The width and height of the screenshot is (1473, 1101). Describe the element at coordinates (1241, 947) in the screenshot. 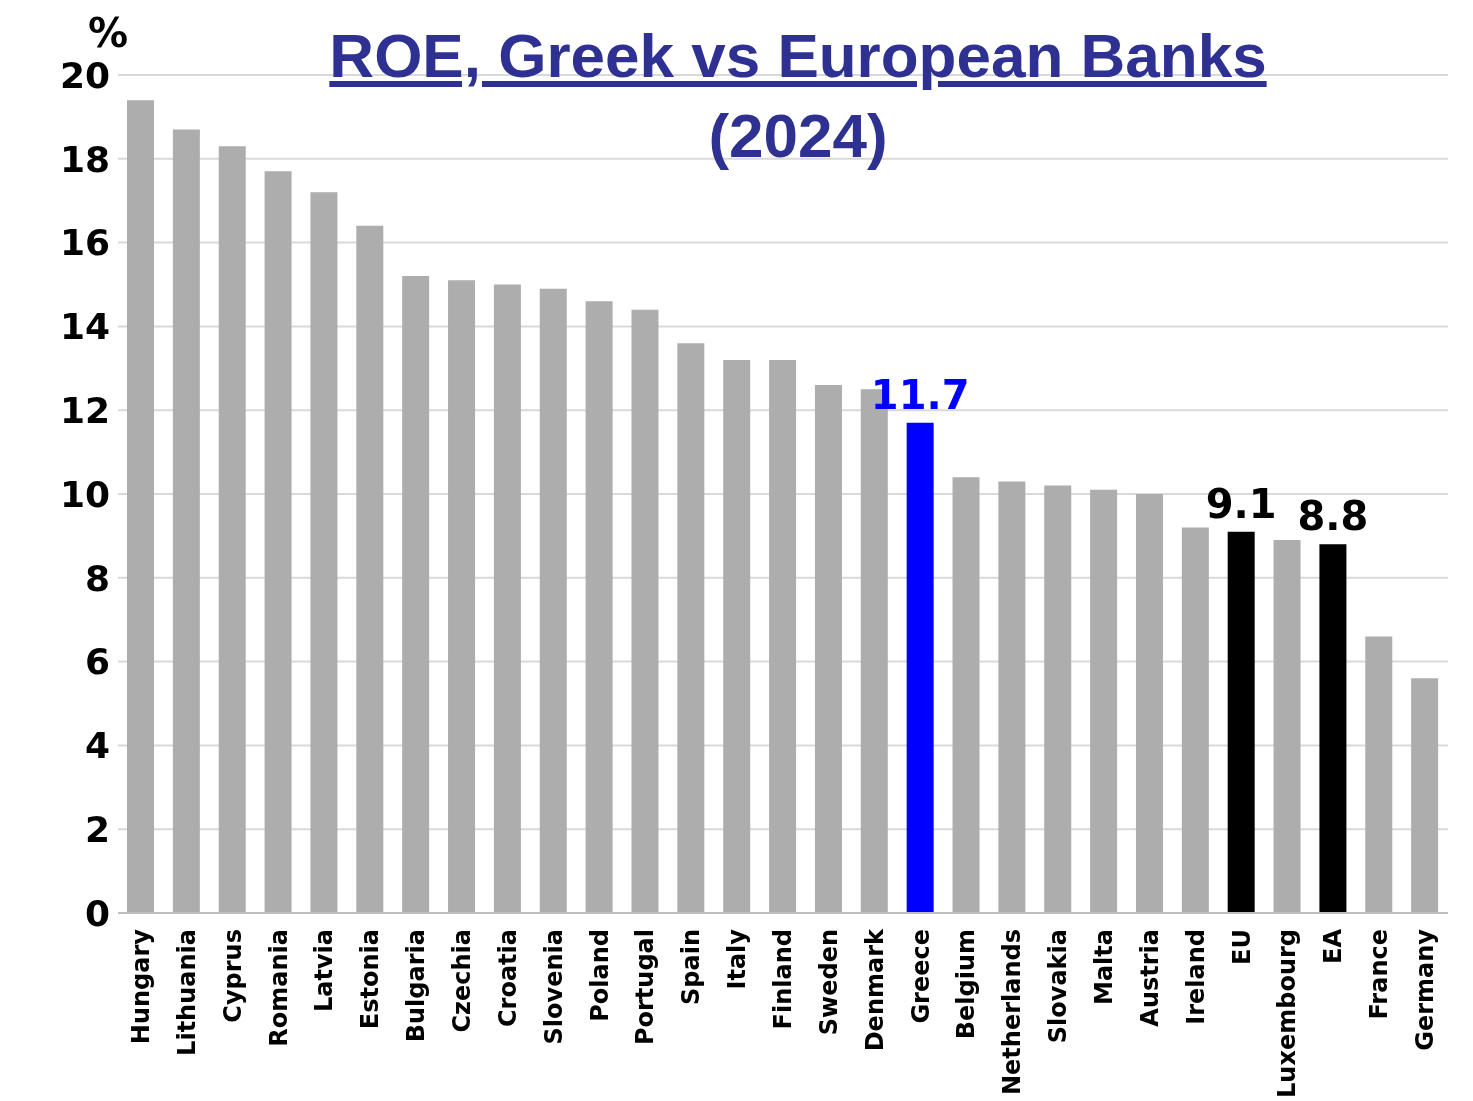

I see `x-tick-label: EU` at that location.